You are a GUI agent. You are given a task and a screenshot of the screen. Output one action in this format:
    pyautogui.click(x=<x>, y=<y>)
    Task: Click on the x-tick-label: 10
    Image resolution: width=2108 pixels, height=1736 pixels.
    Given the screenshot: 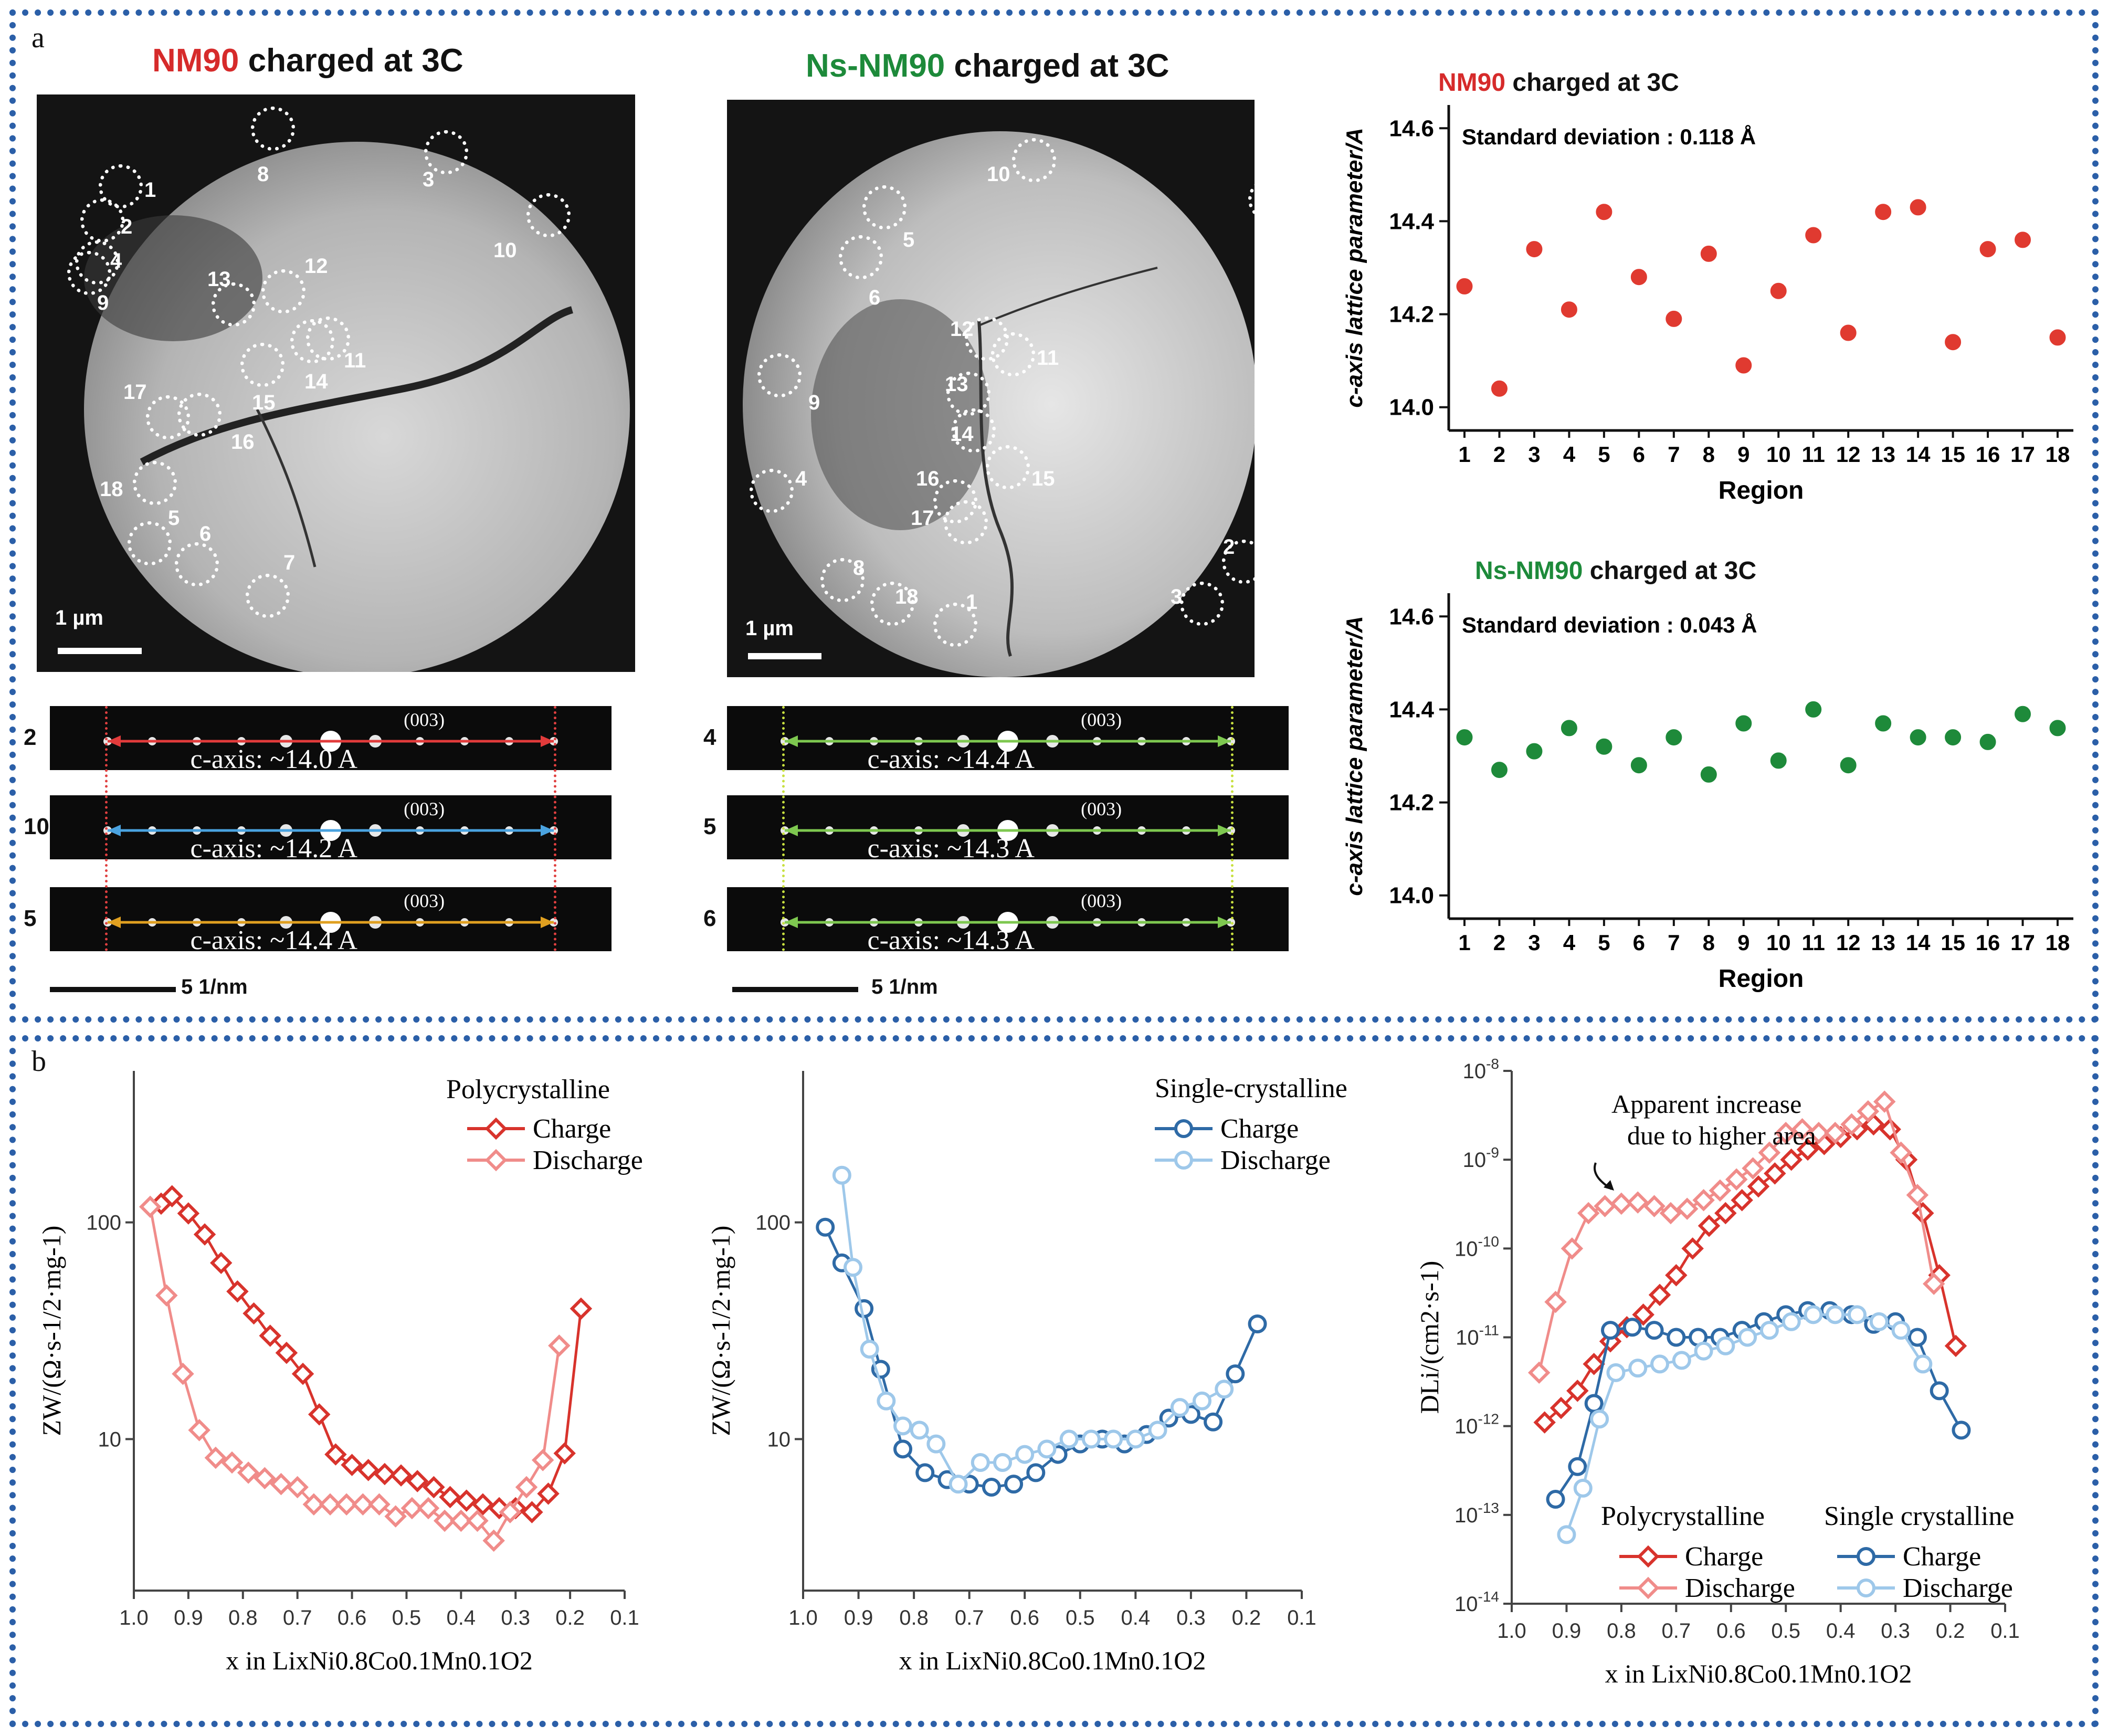 What is the action you would take?
    pyautogui.click(x=1778, y=943)
    